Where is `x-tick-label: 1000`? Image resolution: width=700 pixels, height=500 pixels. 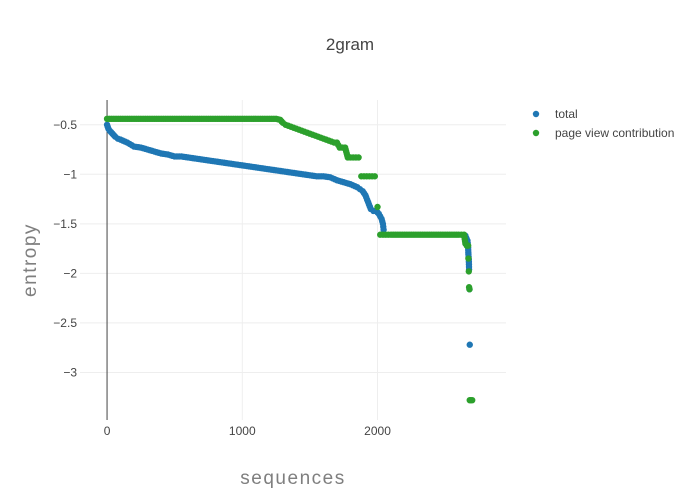 x-tick-label: 1000 is located at coordinates (242, 431).